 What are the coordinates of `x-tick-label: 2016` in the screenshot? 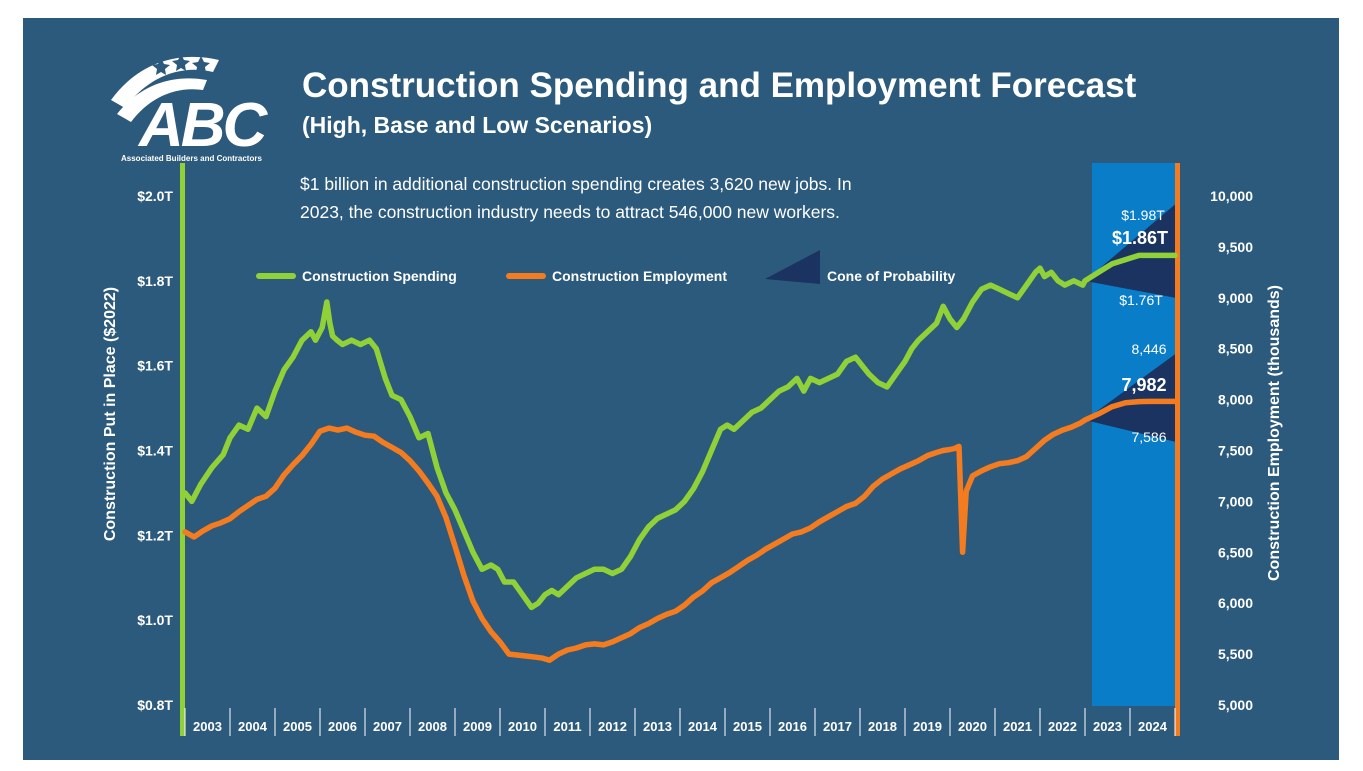 It's located at (792, 726).